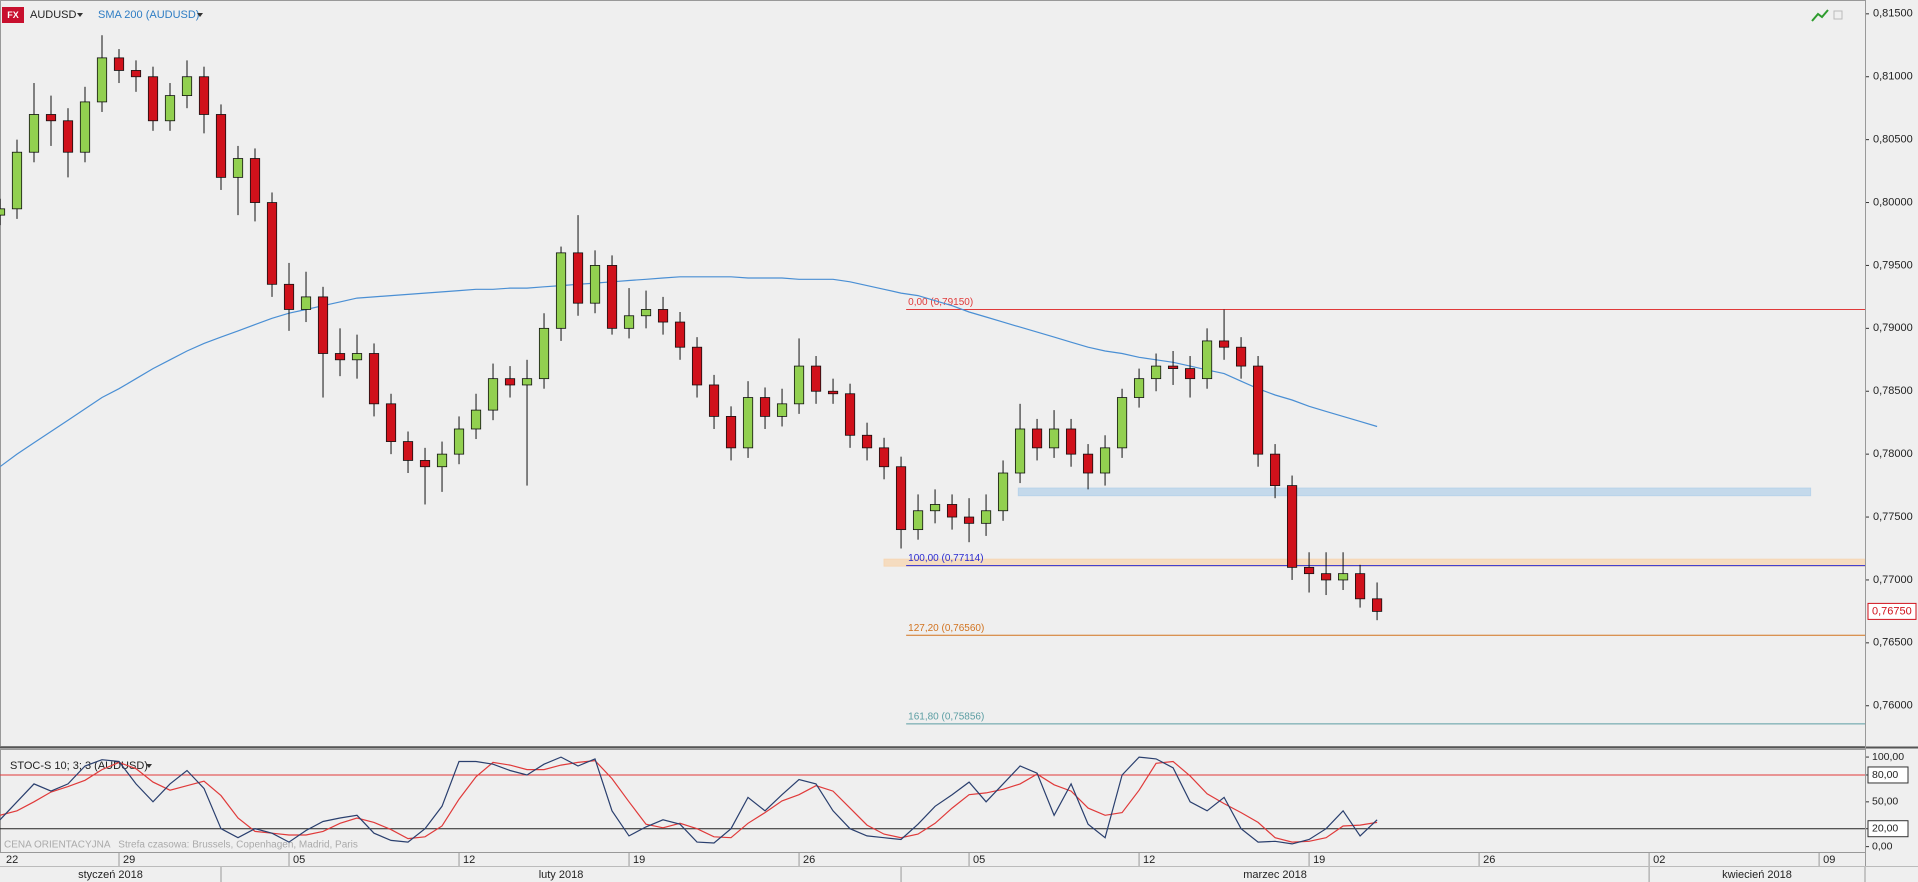 Image resolution: width=1918 pixels, height=882 pixels. Describe the element at coordinates (1838, 15) in the screenshot. I see `window-icon` at that location.